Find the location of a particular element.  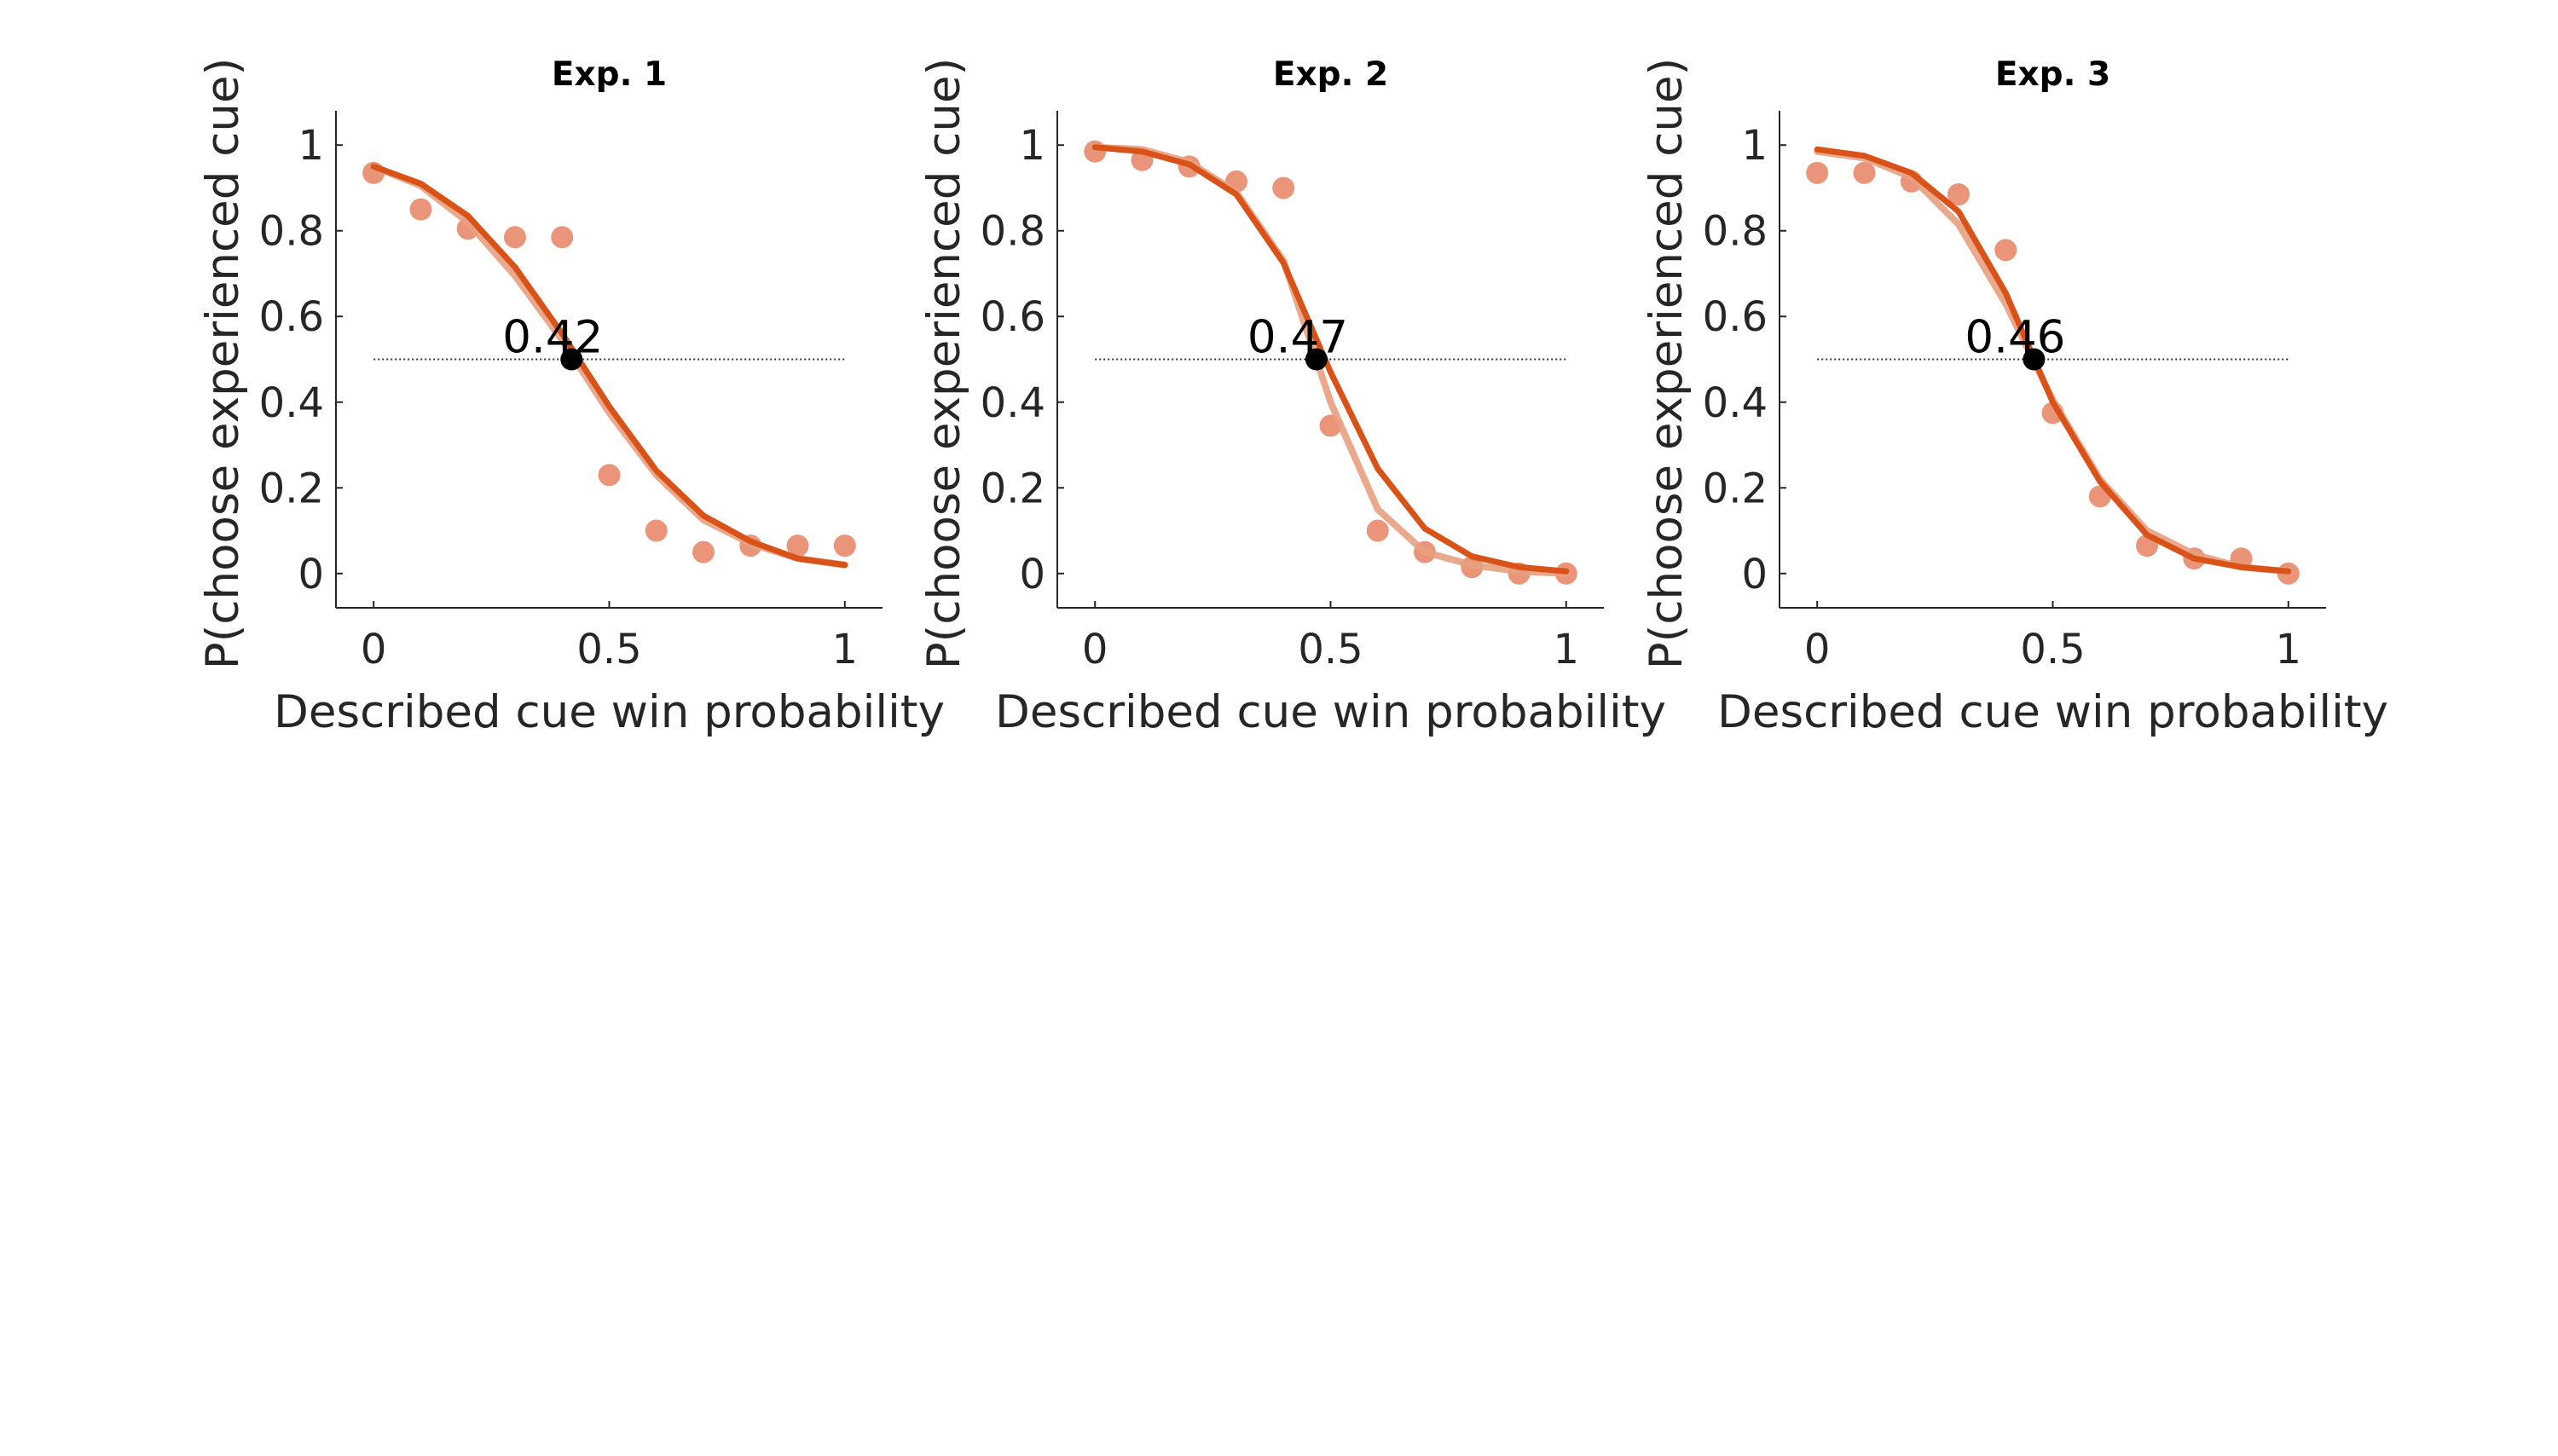

chart-title: Exp. 1 is located at coordinates (609, 74).